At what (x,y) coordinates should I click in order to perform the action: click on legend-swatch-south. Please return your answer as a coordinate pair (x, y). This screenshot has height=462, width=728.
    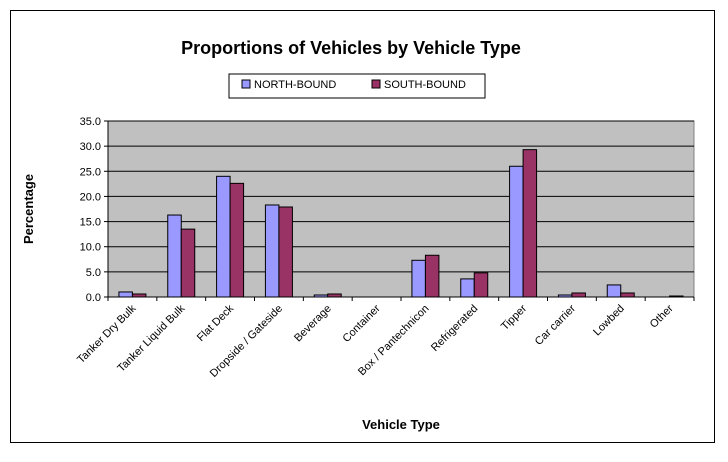
    Looking at the image, I should click on (376, 84).